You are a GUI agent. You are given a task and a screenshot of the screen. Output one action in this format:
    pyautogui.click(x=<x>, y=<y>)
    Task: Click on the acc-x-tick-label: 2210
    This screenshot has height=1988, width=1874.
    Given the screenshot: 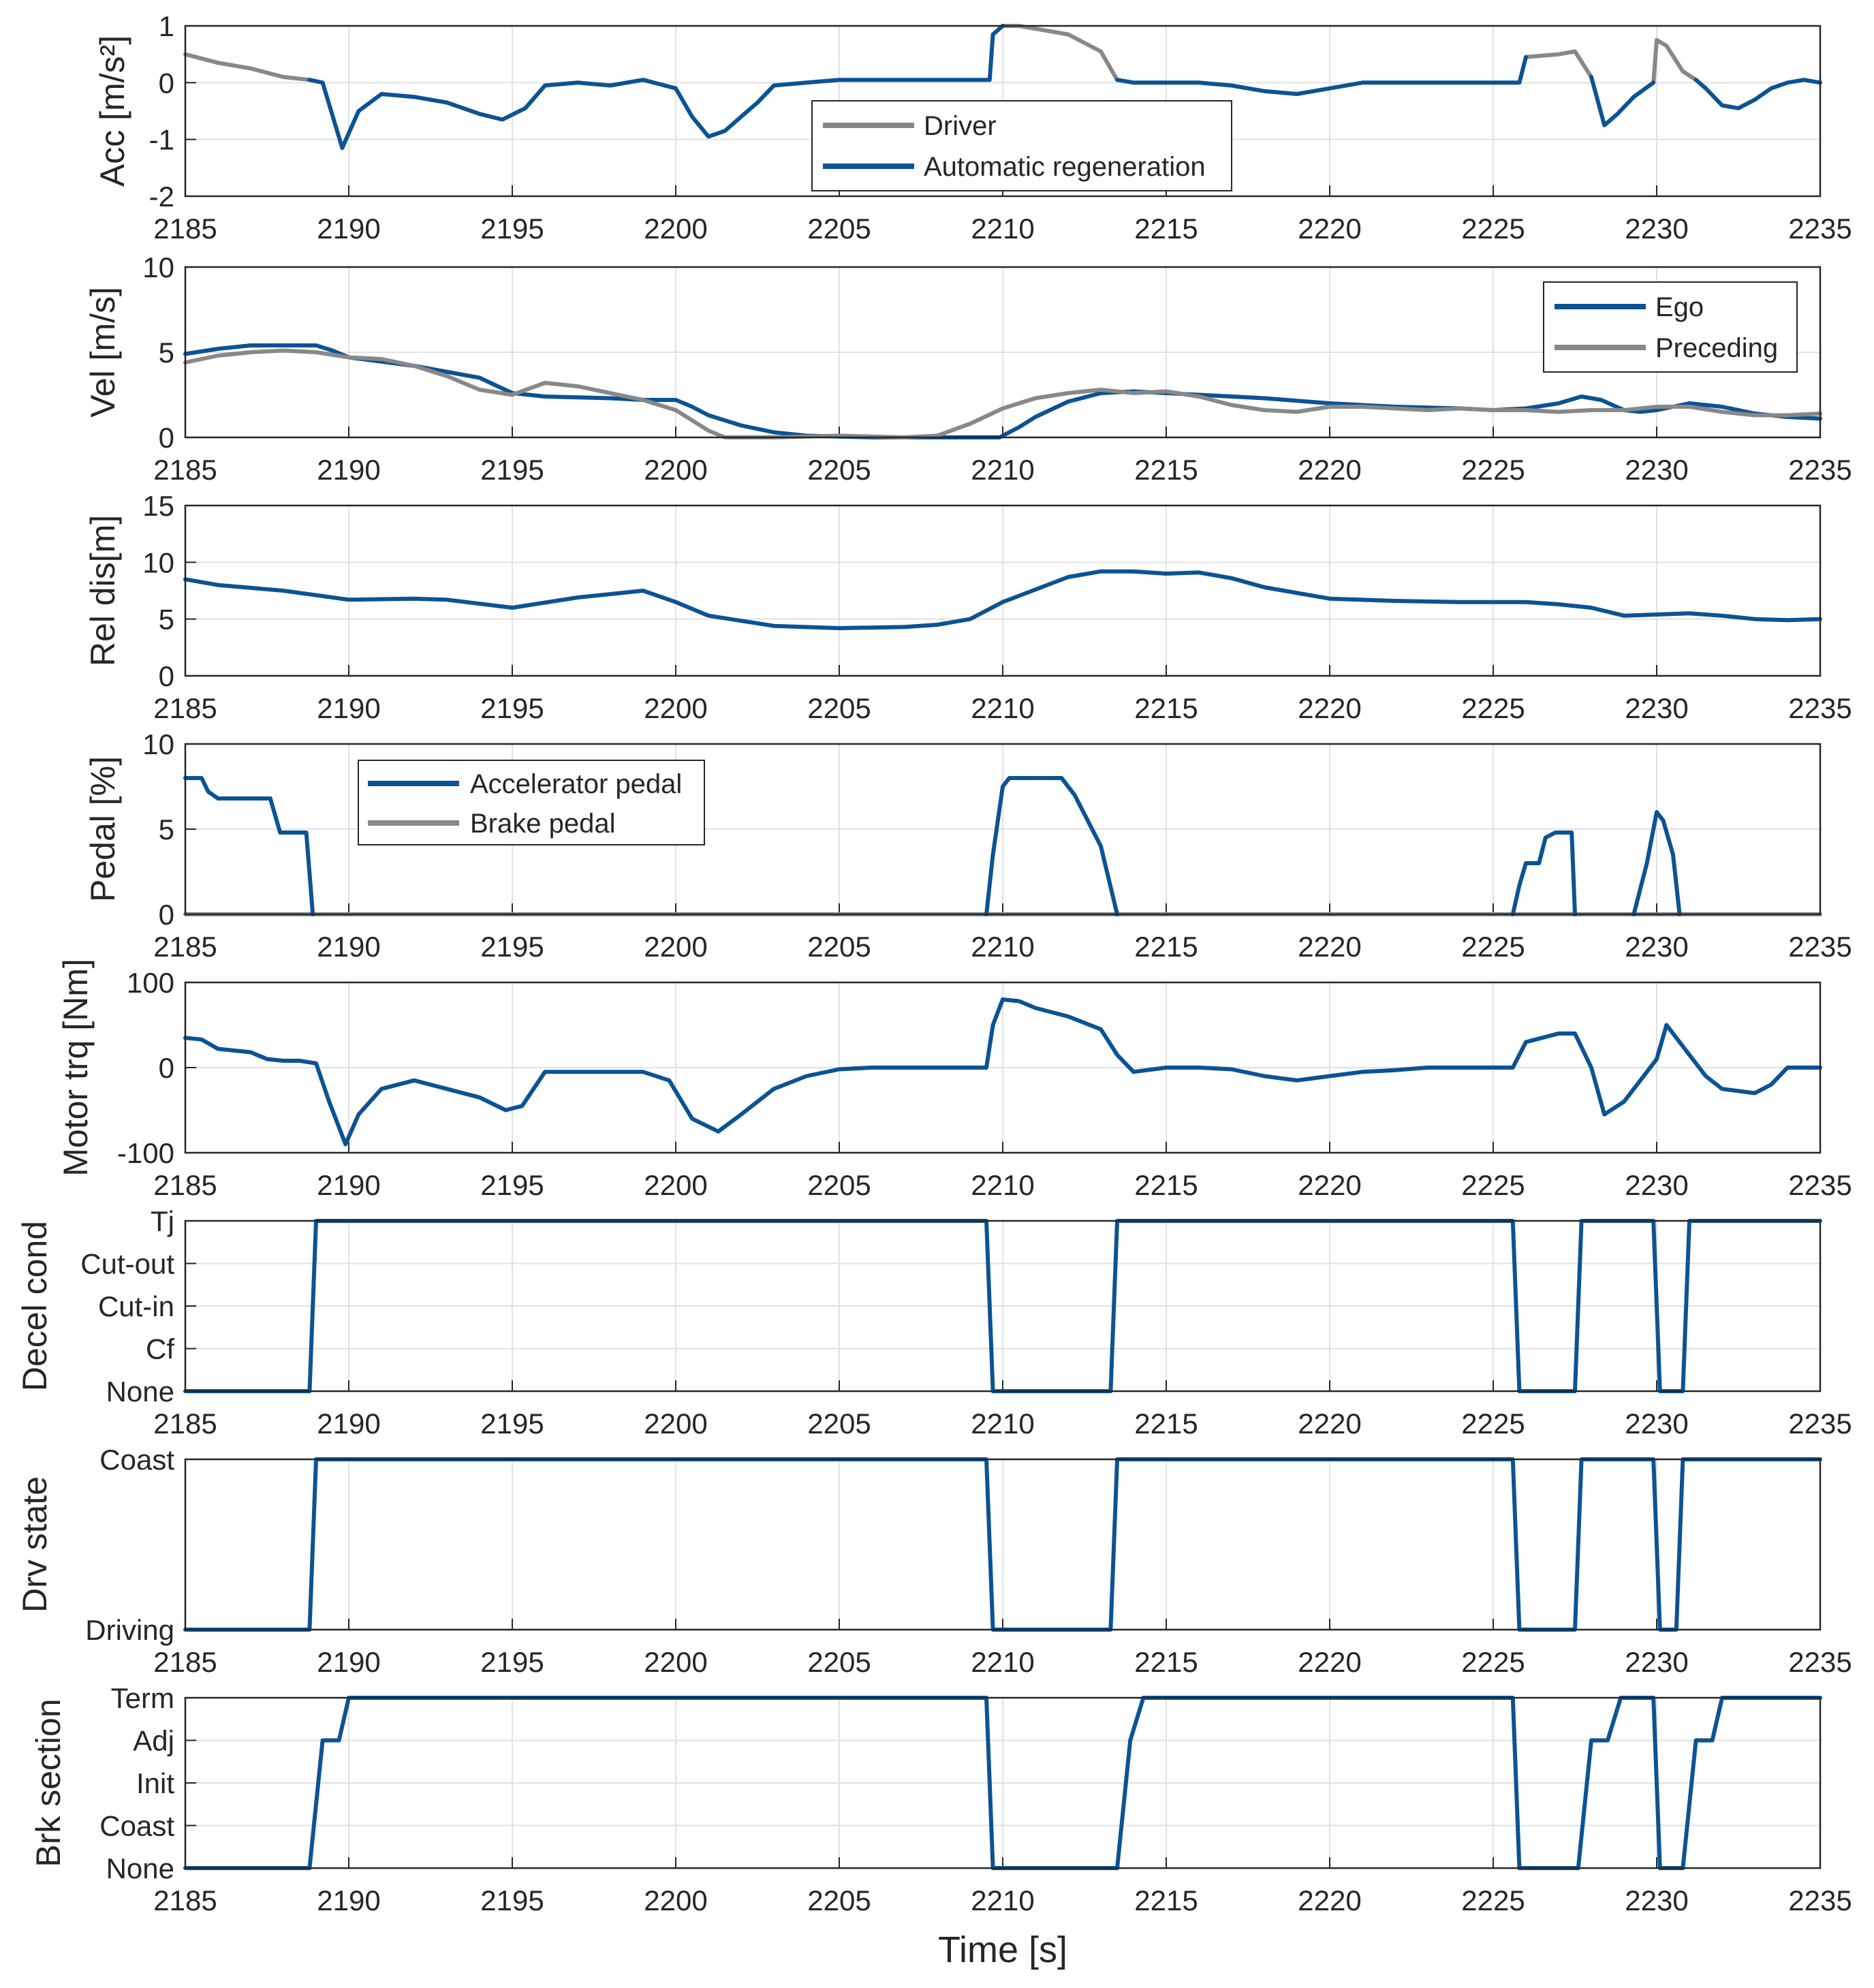 What is the action you would take?
    pyautogui.click(x=1002, y=229)
    